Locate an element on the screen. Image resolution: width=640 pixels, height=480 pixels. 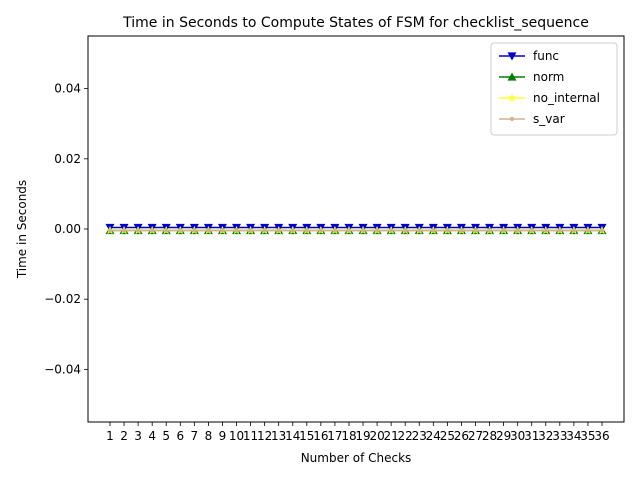
legend-box is located at coordinates (554, 89).